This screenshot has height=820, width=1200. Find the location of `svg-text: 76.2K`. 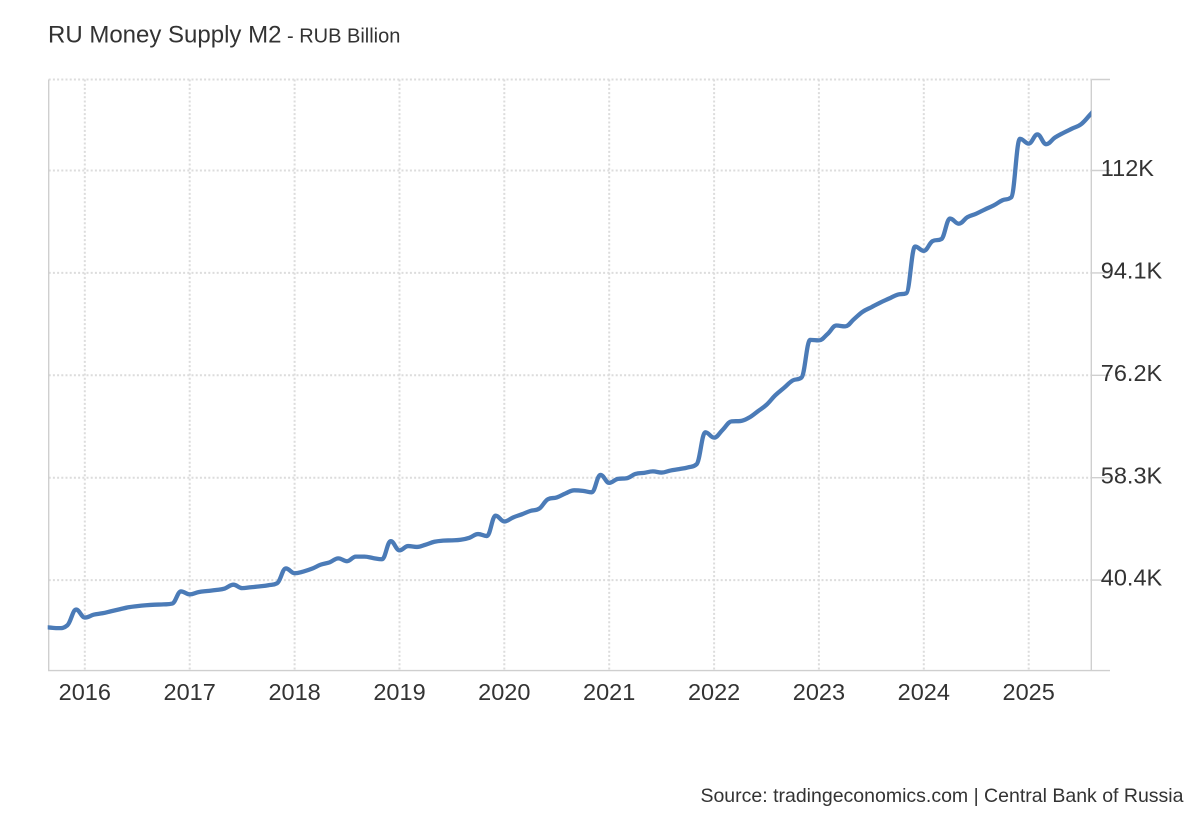

svg-text: 76.2K is located at coordinates (1132, 373).